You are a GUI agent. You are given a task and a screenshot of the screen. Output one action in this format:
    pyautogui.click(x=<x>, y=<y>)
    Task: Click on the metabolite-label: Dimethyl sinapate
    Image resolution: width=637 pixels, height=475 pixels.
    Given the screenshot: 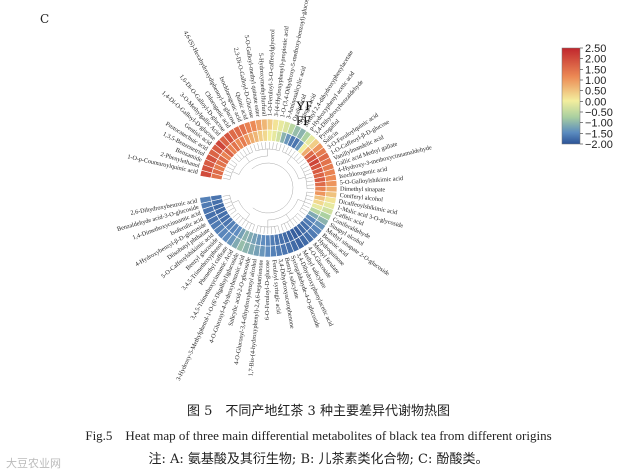 What is the action you would take?
    pyautogui.click(x=363, y=190)
    